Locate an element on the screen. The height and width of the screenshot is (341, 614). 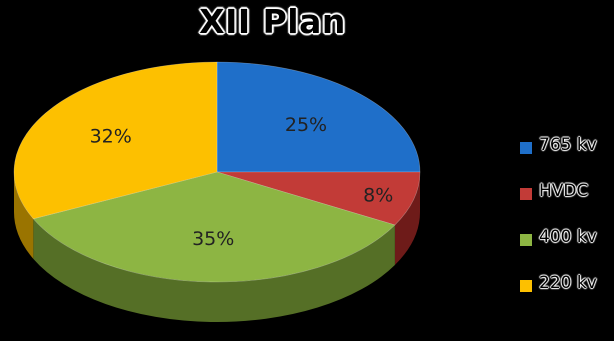
pie-slice-765-kv is located at coordinates (318, 117).